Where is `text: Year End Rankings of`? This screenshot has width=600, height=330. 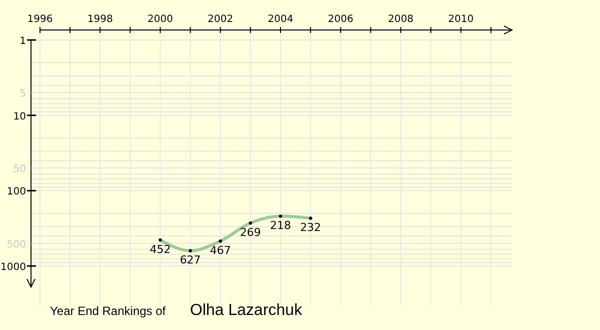
text: Year End Rankings of is located at coordinates (108, 311).